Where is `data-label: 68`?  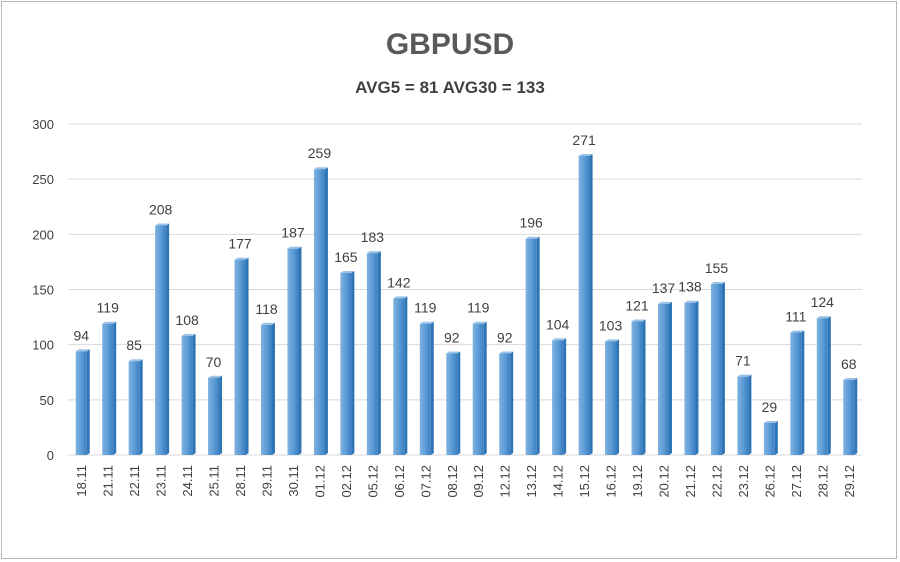 data-label: 68 is located at coordinates (849, 364).